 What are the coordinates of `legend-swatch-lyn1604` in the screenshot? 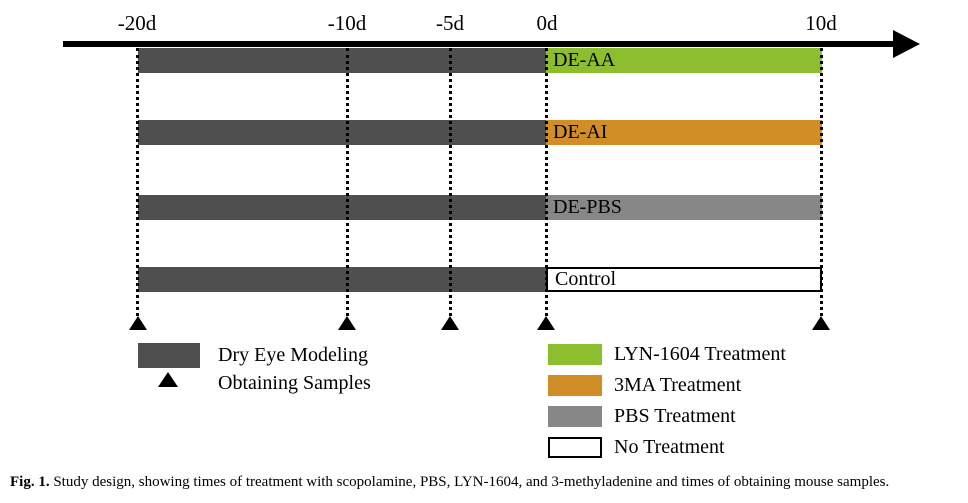 It's located at (575, 354).